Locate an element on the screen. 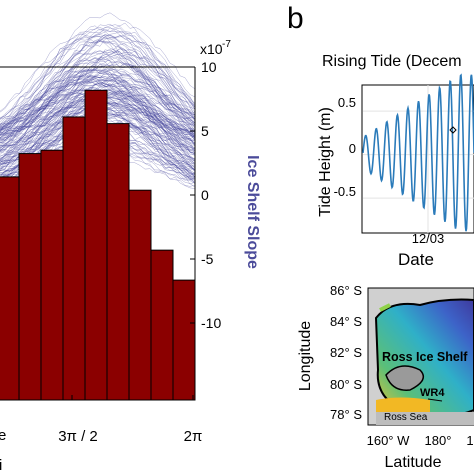  map-ytick-0: 86° S is located at coordinates (346, 290).